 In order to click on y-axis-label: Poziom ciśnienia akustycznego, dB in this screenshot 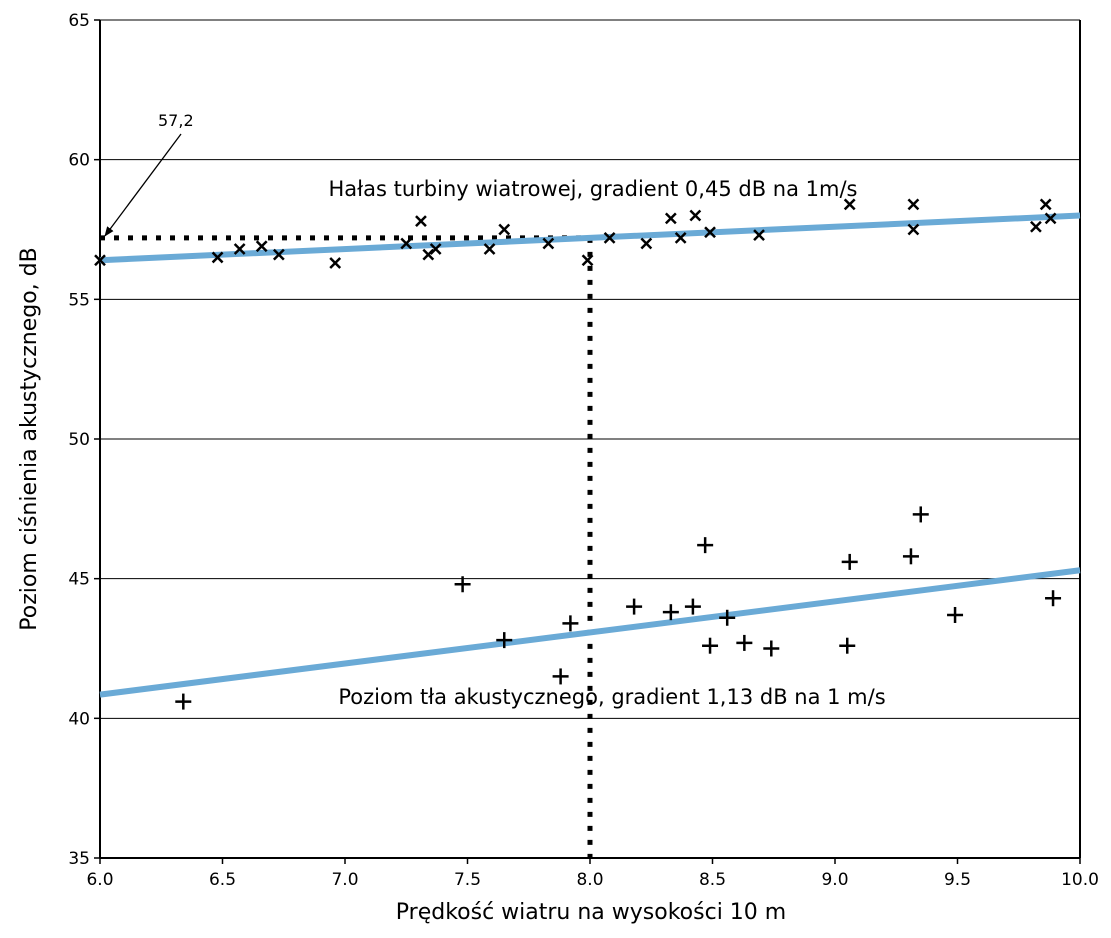, I will do `click(29, 438)`.